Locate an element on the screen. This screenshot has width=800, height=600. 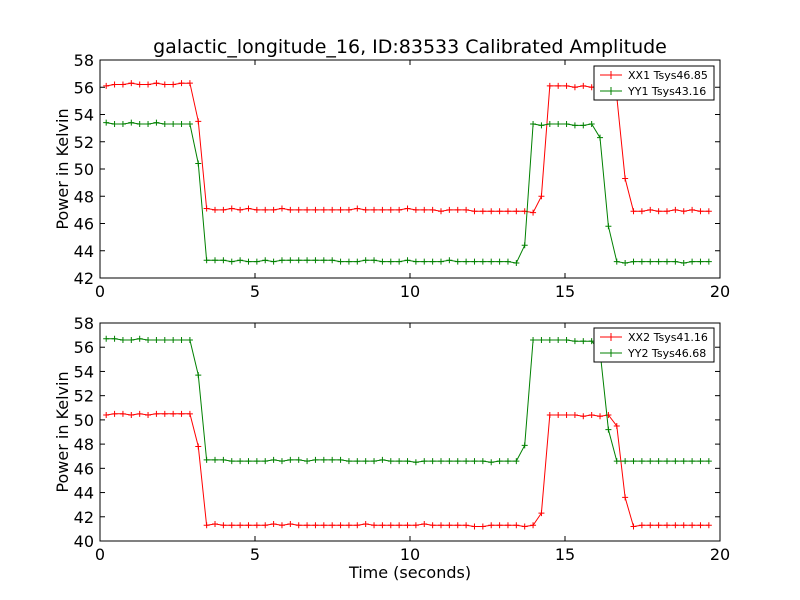
bottom-legend-box is located at coordinates (654, 345).